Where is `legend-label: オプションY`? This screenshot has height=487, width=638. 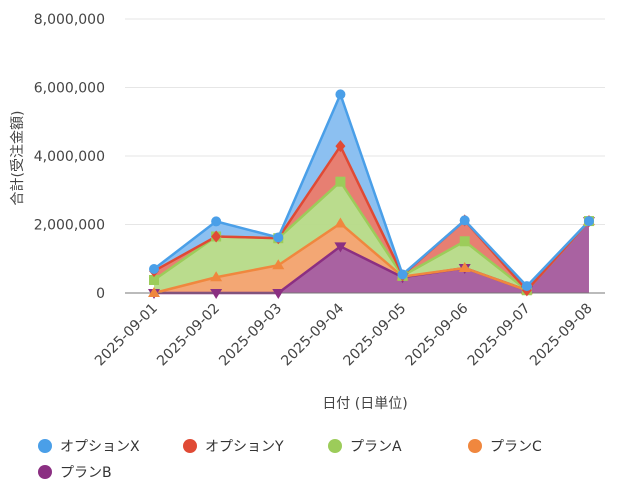
legend-label: オプションY is located at coordinates (244, 447).